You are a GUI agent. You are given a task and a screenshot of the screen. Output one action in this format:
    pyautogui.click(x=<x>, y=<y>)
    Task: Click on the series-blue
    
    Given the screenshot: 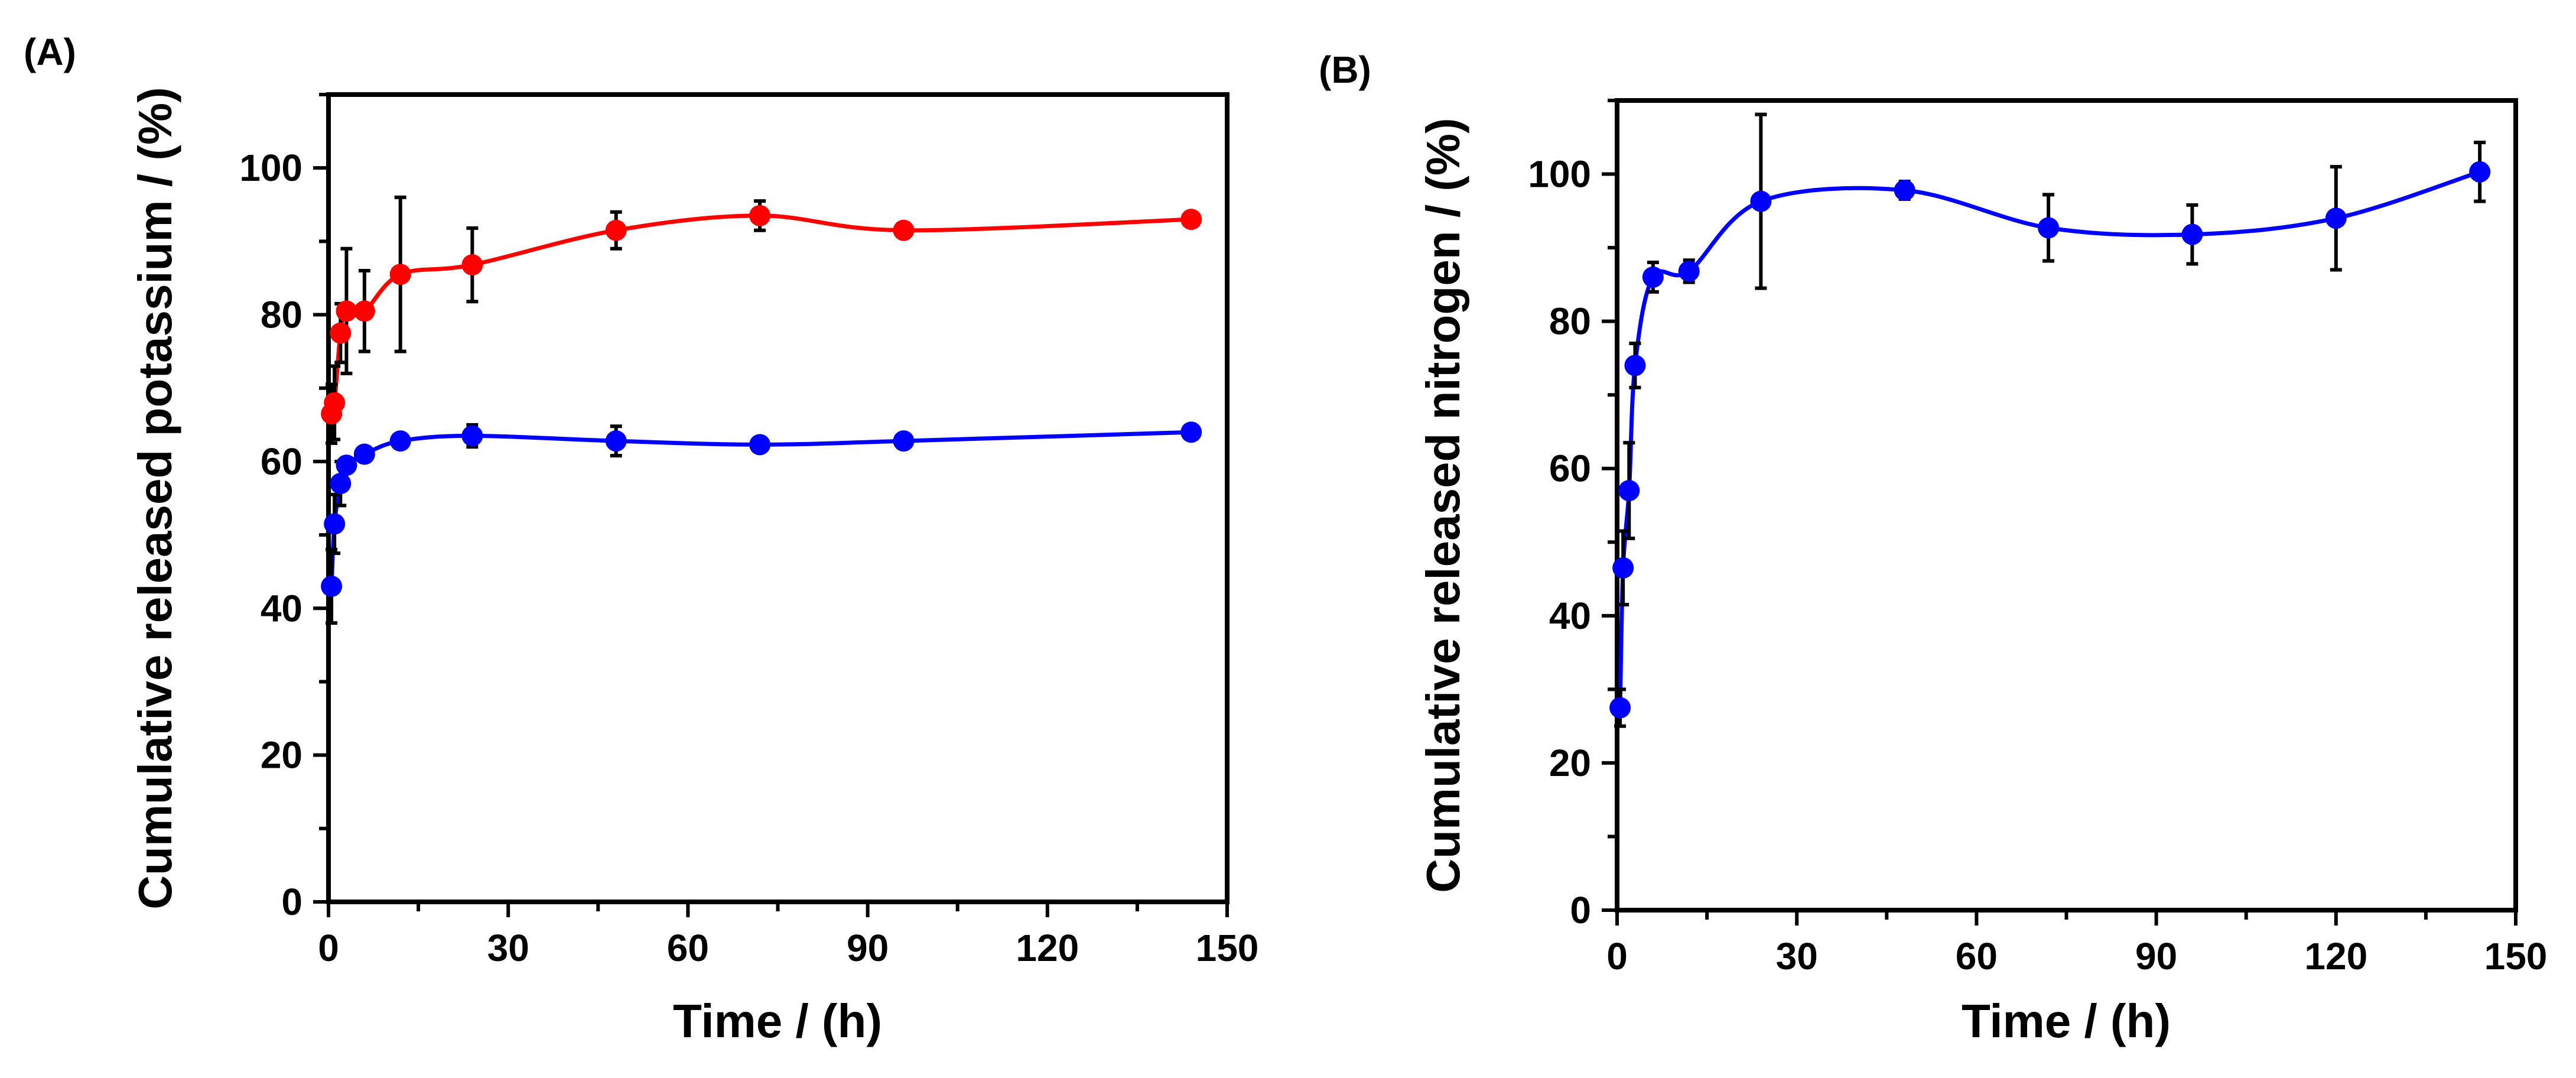 What is the action you would take?
    pyautogui.click(x=762, y=523)
    